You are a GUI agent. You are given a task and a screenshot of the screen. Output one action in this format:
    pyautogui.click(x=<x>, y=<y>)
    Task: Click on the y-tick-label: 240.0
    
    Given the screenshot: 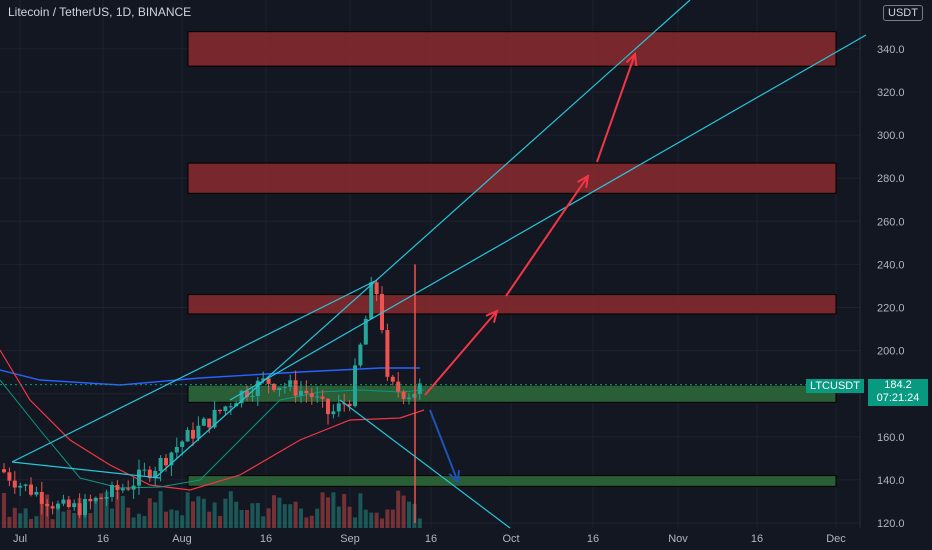 What is the action you would take?
    pyautogui.click(x=891, y=265)
    